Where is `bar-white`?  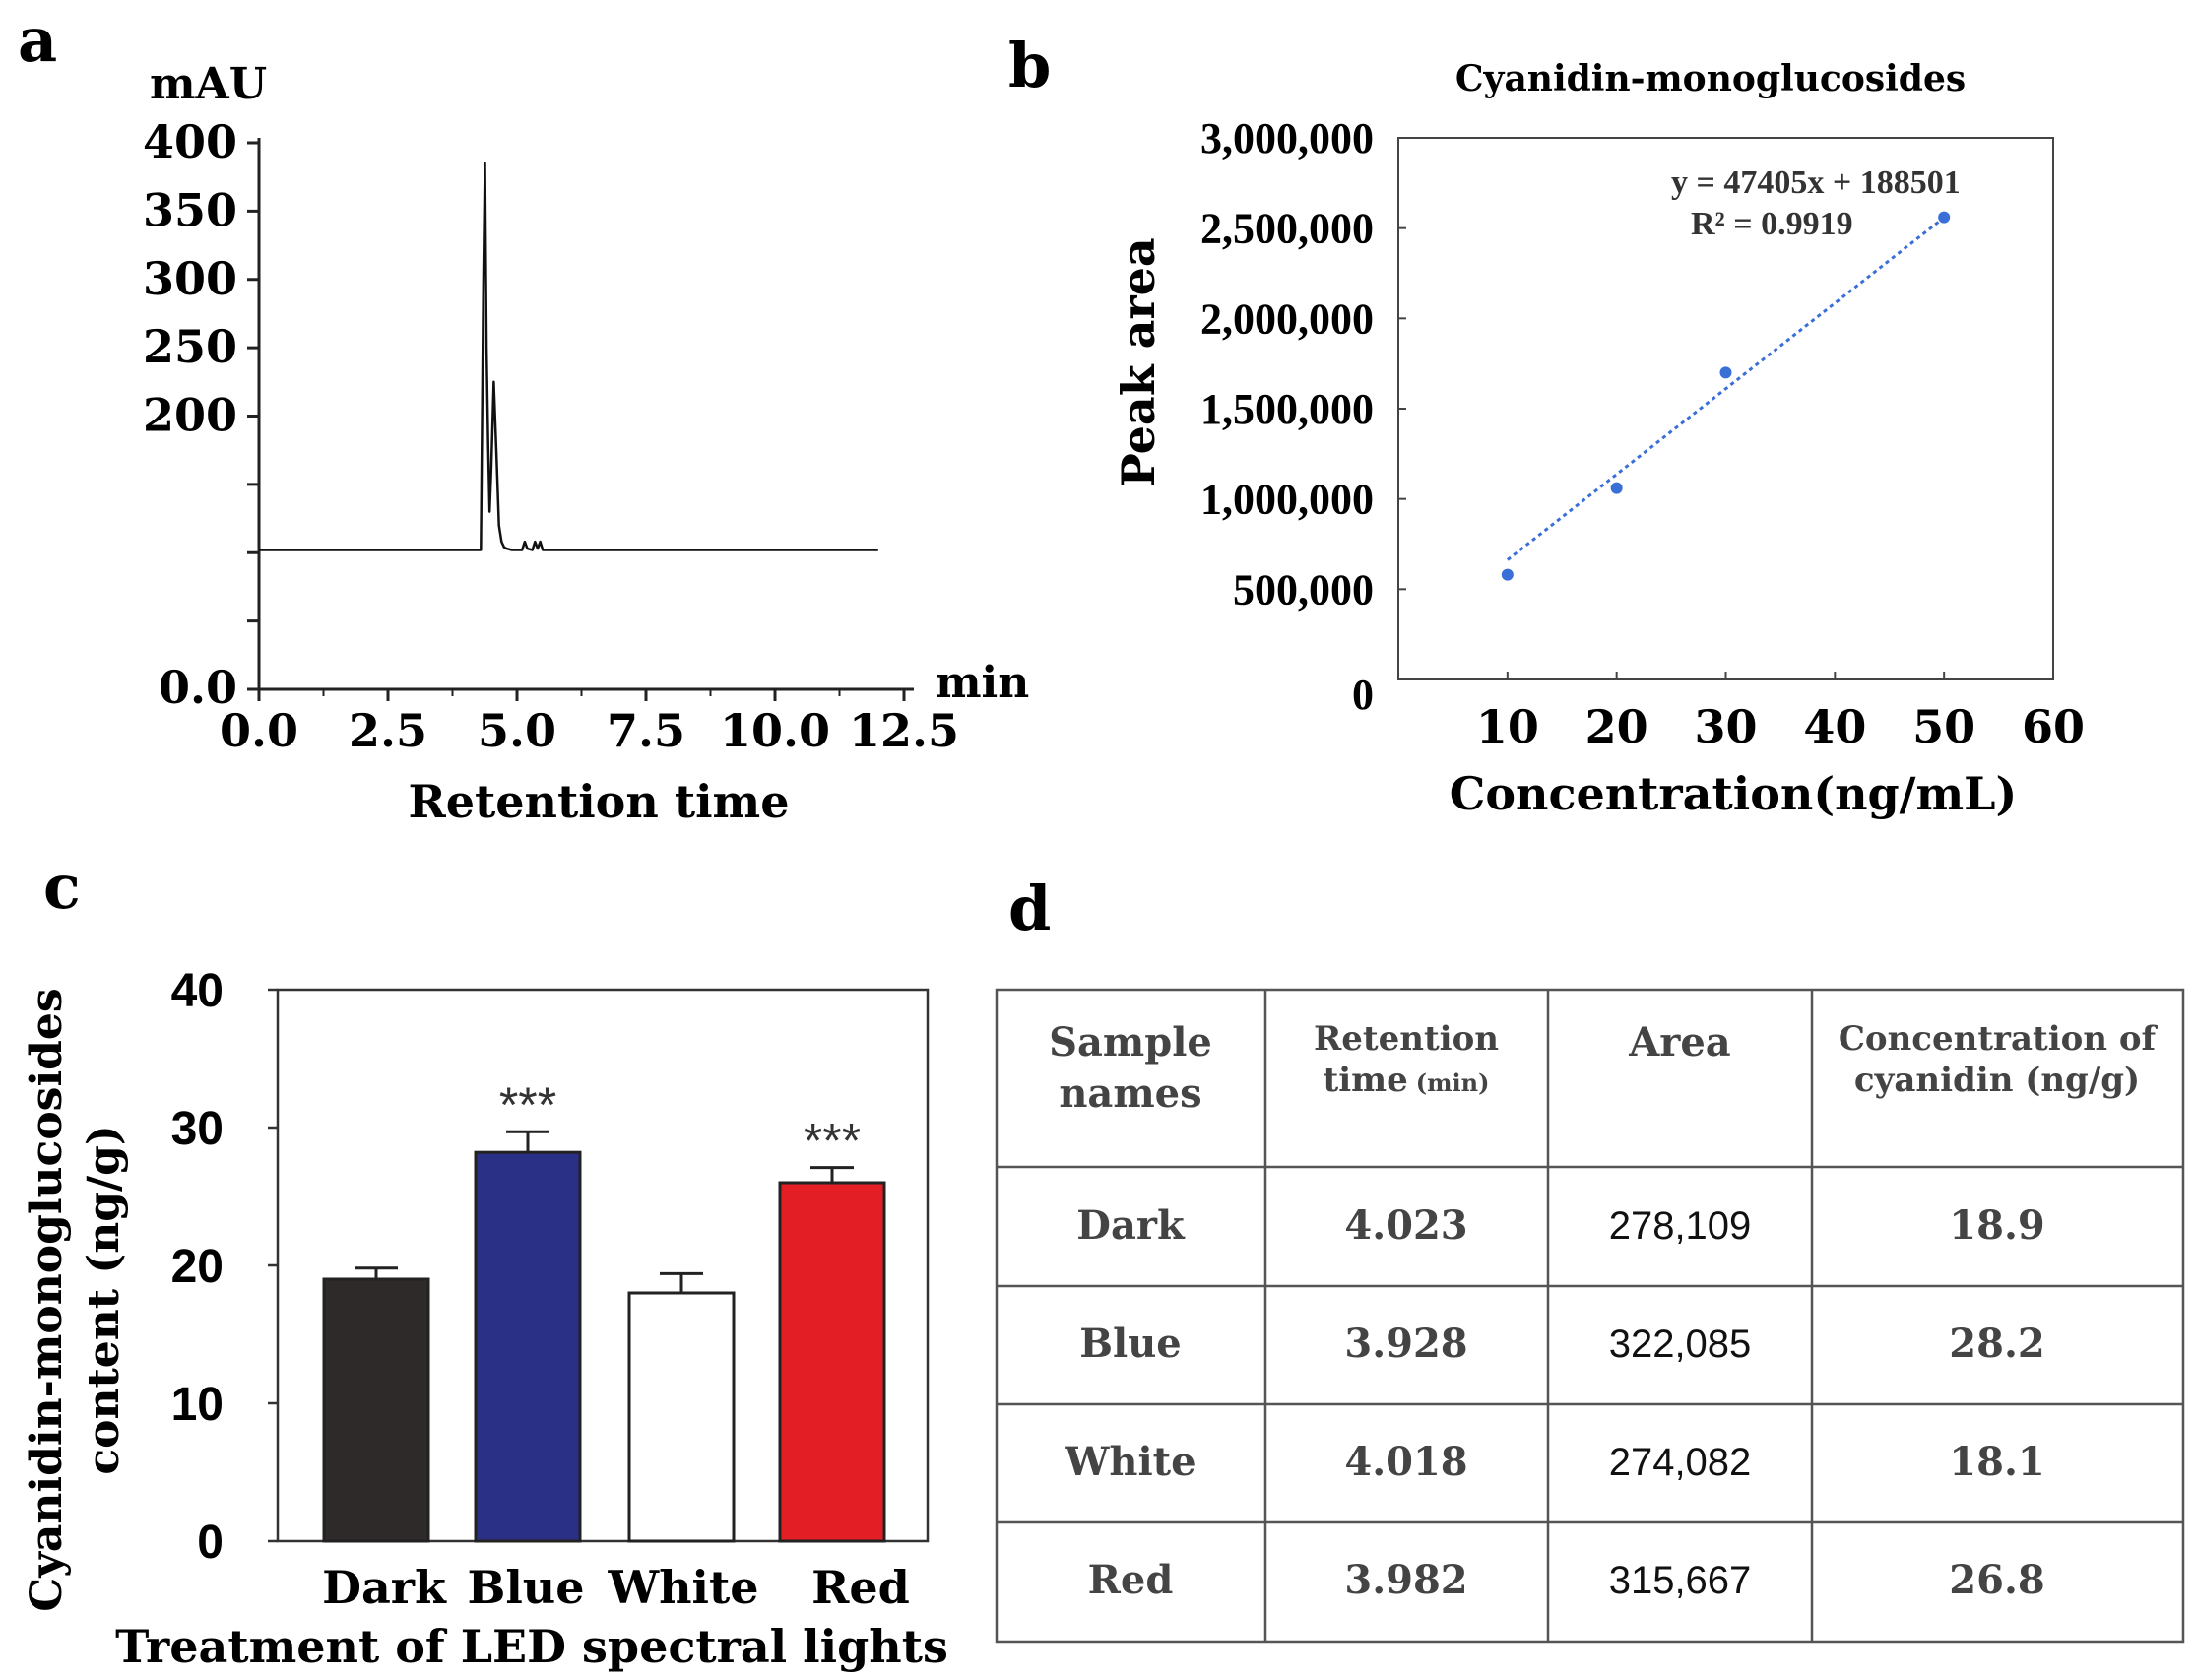 bar-white is located at coordinates (681, 1417).